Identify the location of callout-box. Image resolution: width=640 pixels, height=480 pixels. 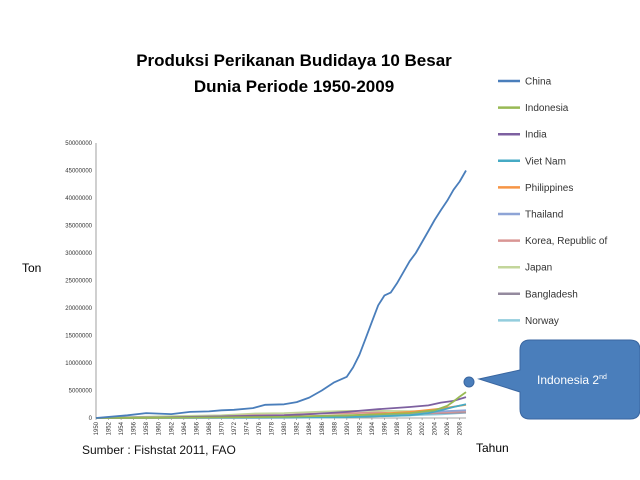
(558, 379).